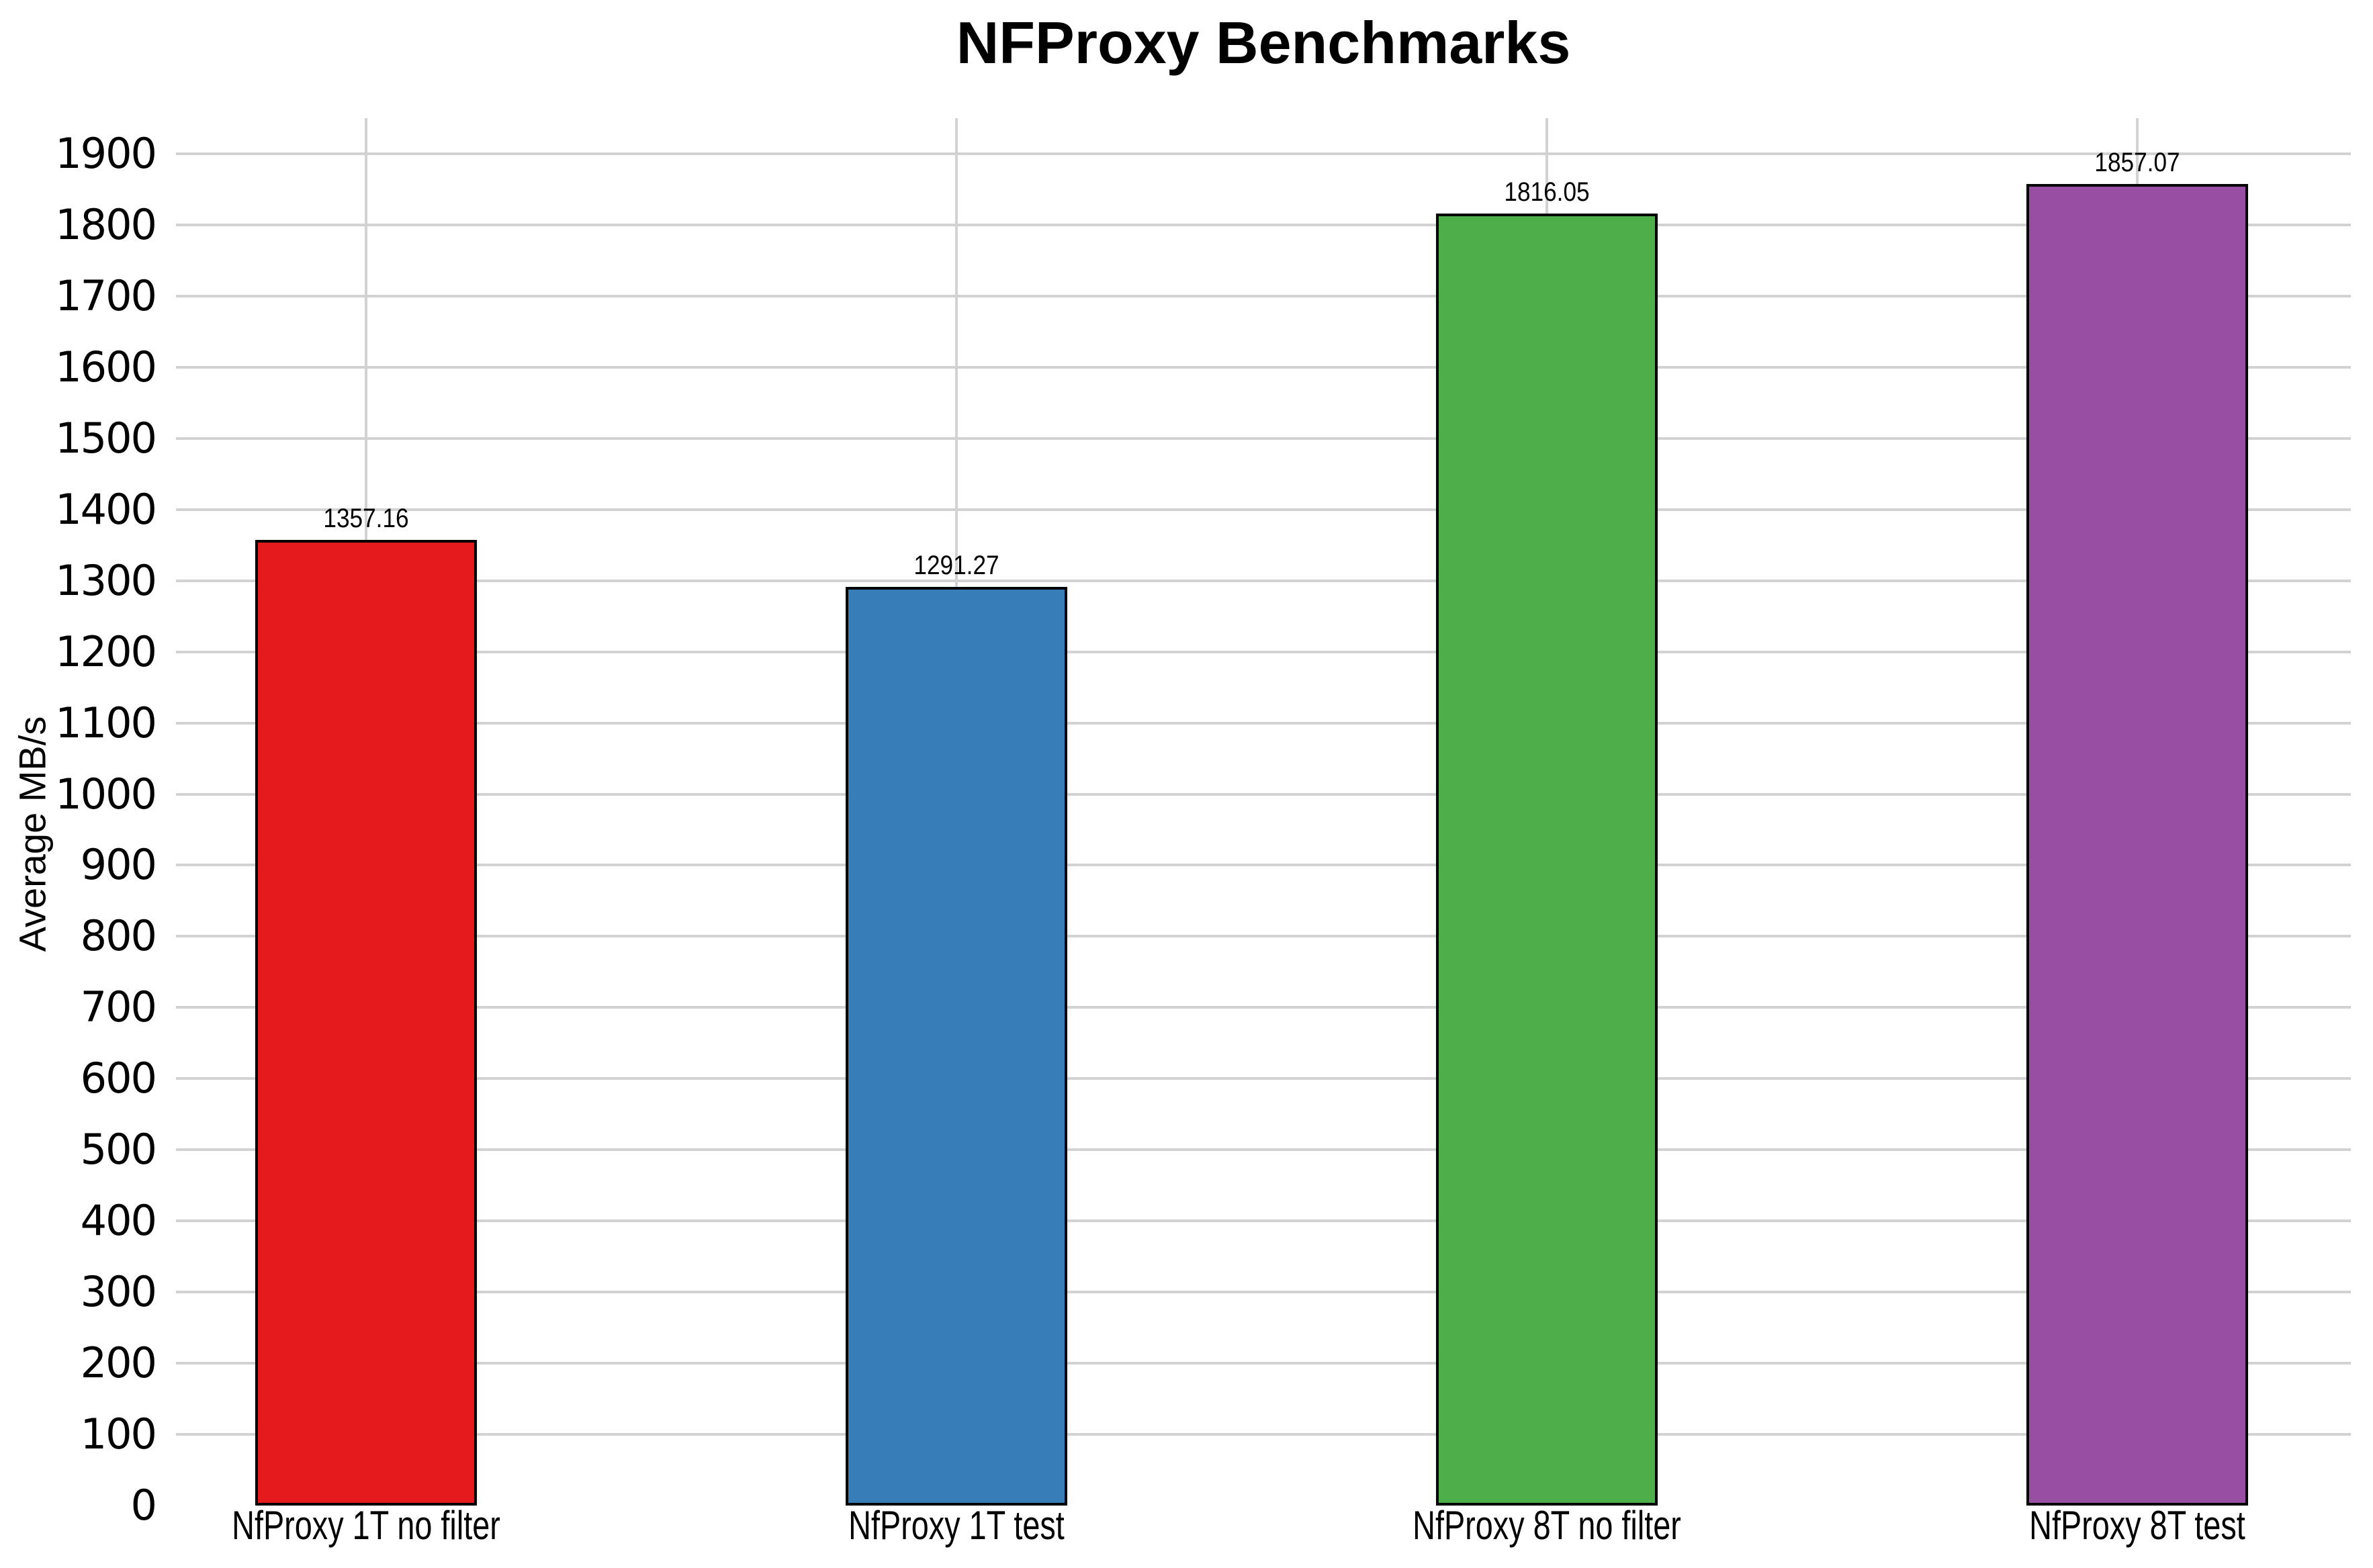  Describe the element at coordinates (119, 1078) in the screenshot. I see `y-tick-label: 600` at that location.